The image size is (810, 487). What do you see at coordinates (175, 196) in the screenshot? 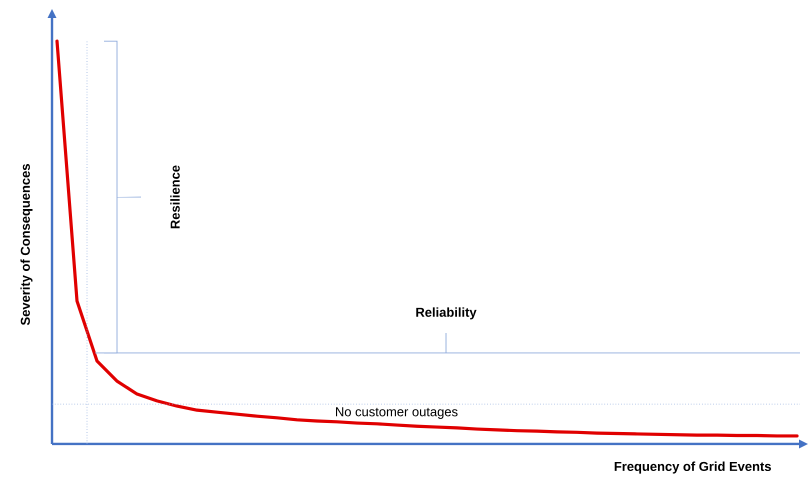
I see `annotation: Resilience` at bounding box center [175, 196].